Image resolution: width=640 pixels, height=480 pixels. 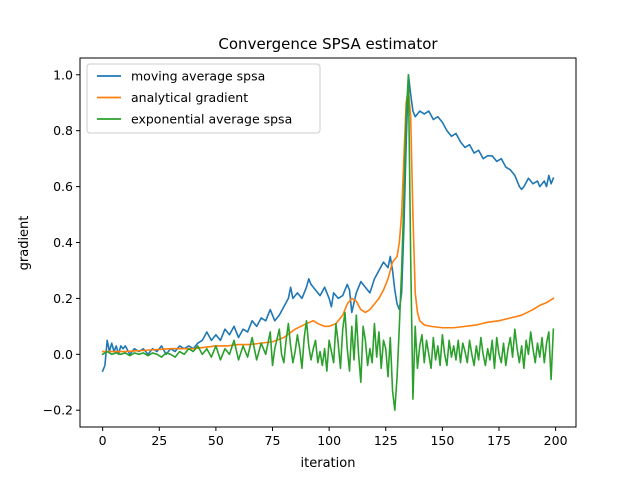 I want to click on legend-box, so click(x=203, y=98).